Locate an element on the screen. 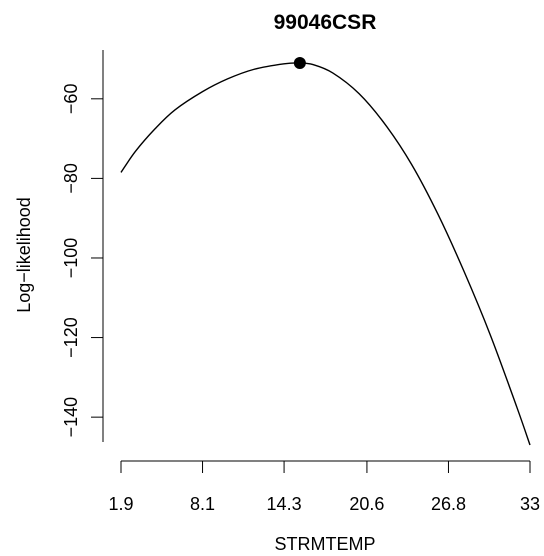  y-tick-label: −100 is located at coordinates (71, 258).